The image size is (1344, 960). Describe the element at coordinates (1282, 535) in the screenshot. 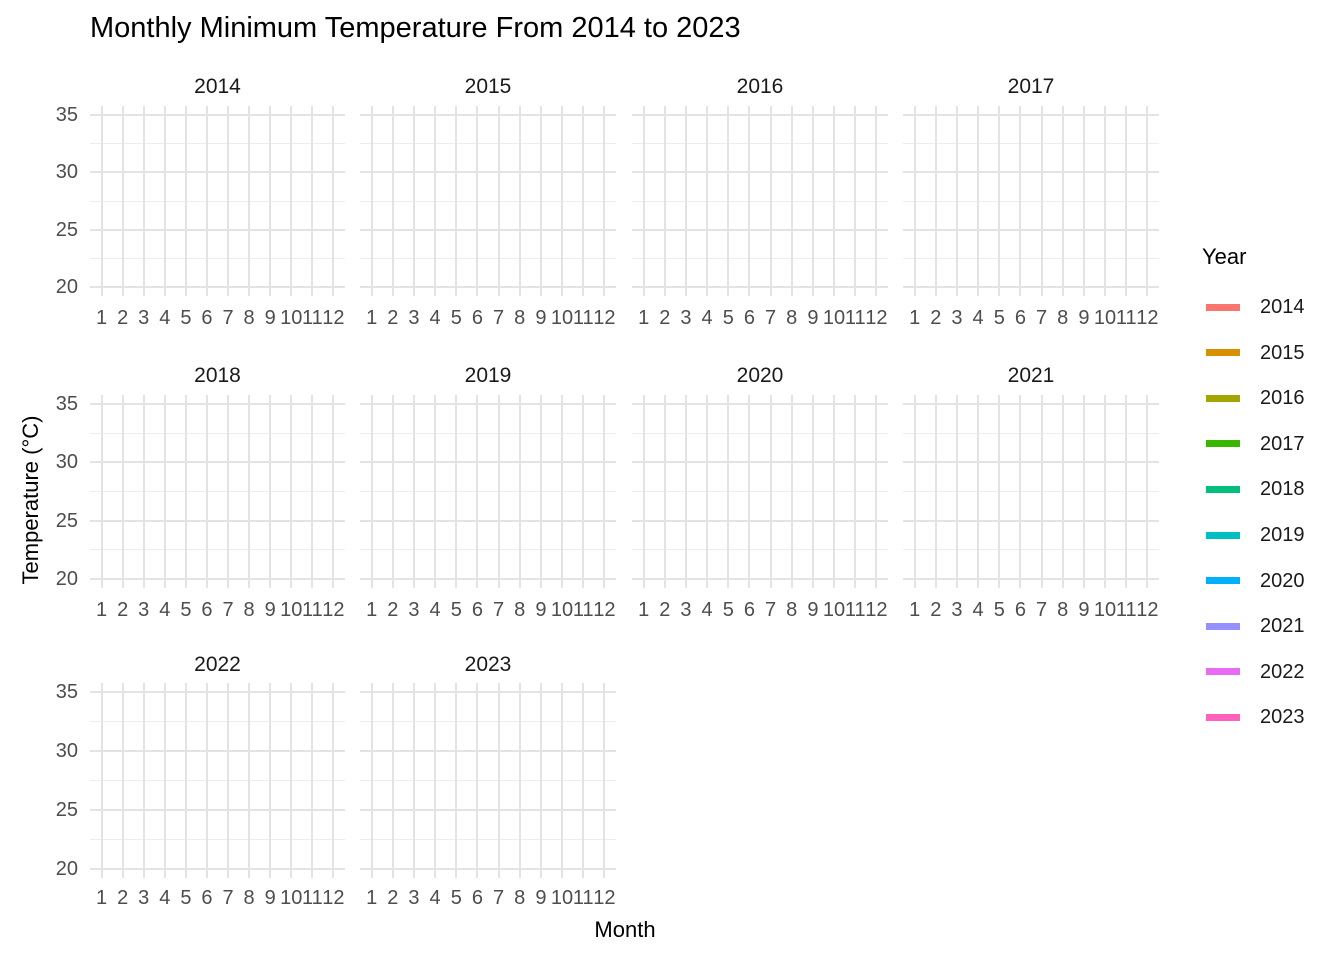

I see `legend-label: 2019` at that location.